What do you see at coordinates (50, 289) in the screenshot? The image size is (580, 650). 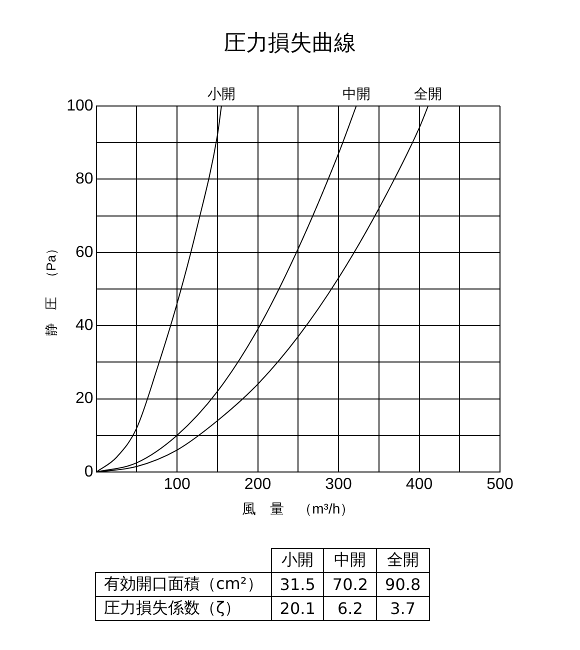 I see `y-axis-title: 静 圧 （Pa）` at bounding box center [50, 289].